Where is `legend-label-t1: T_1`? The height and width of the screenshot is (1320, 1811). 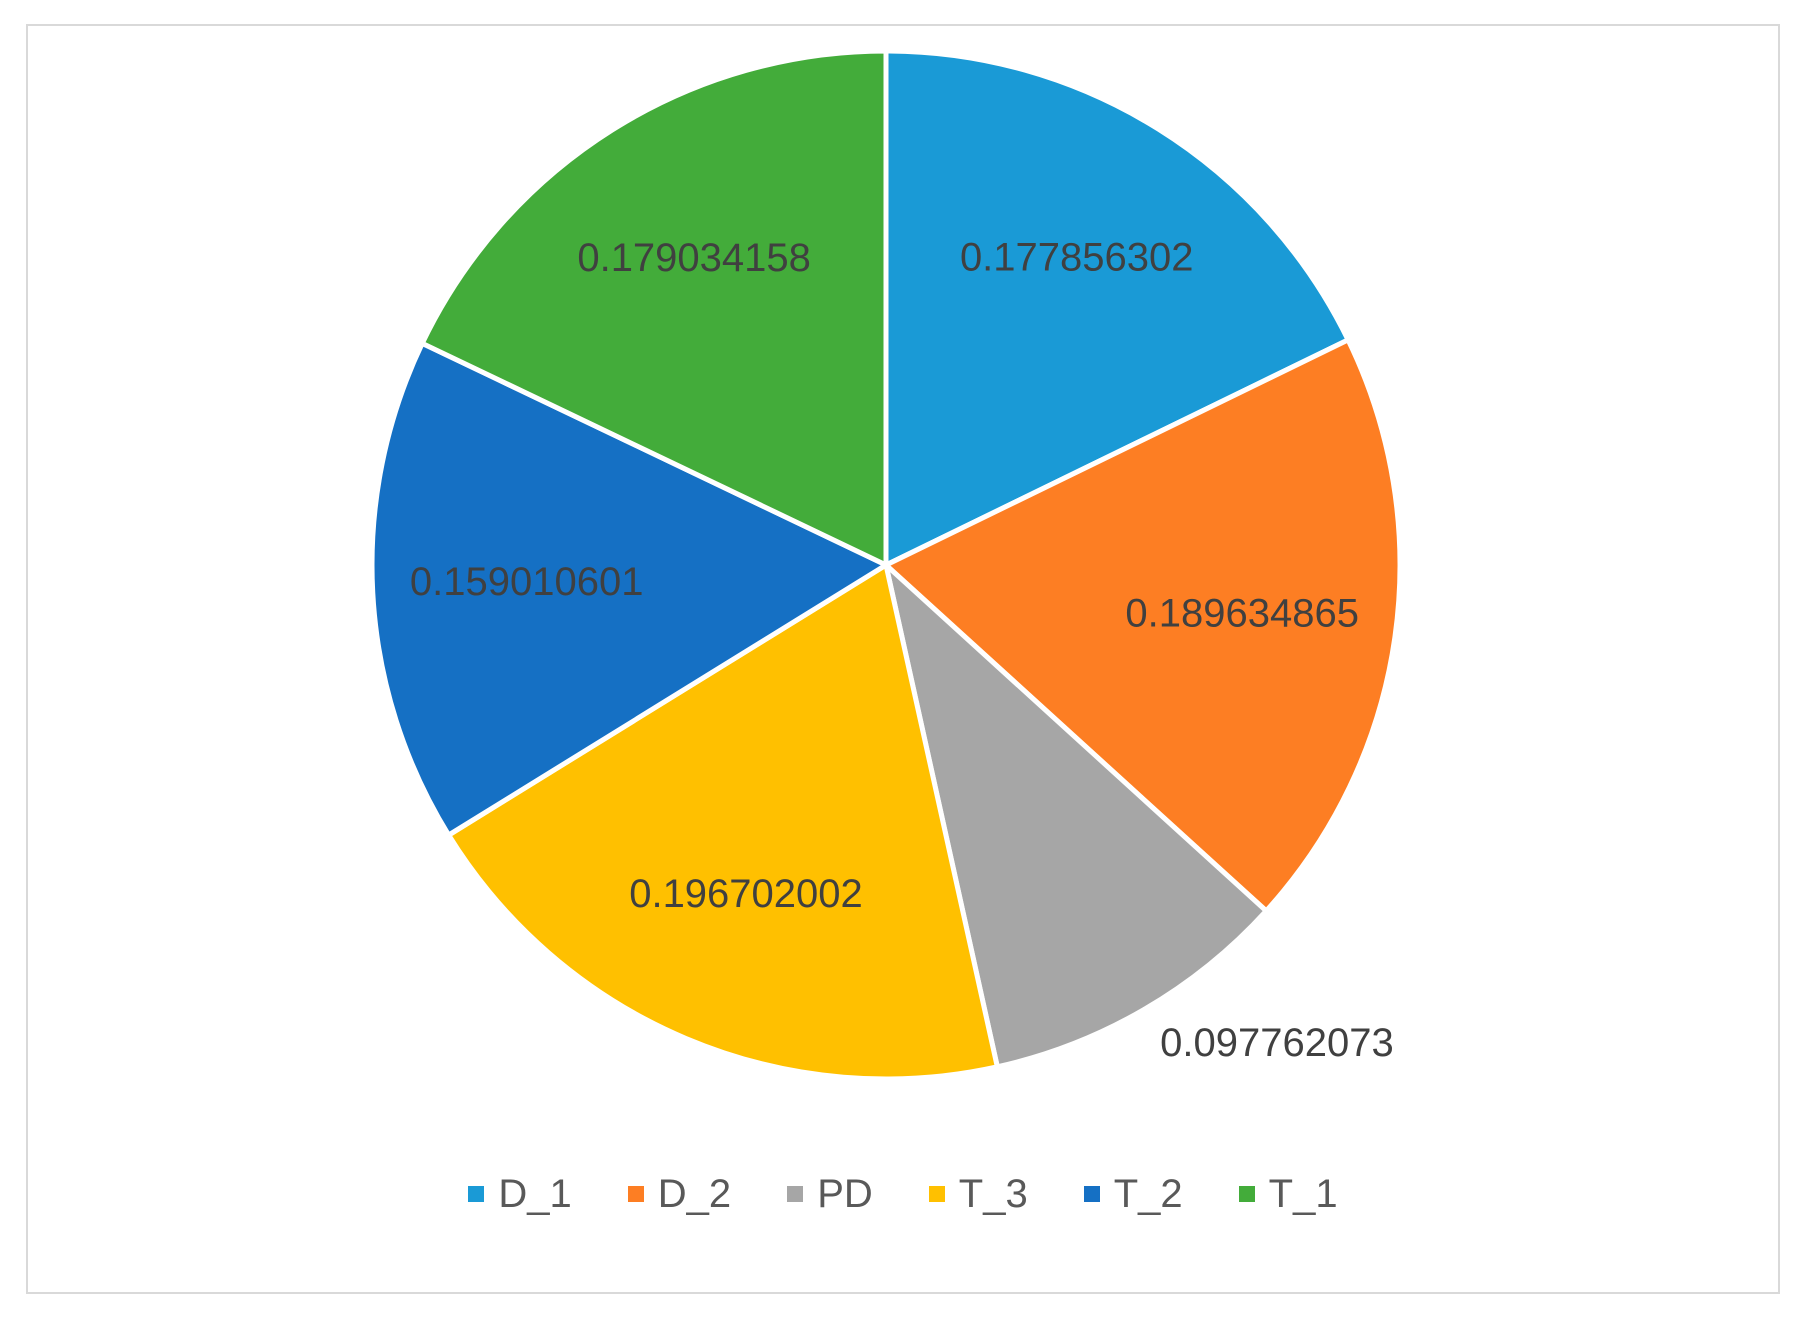 legend-label-t1: T_1 is located at coordinates (1303, 1194).